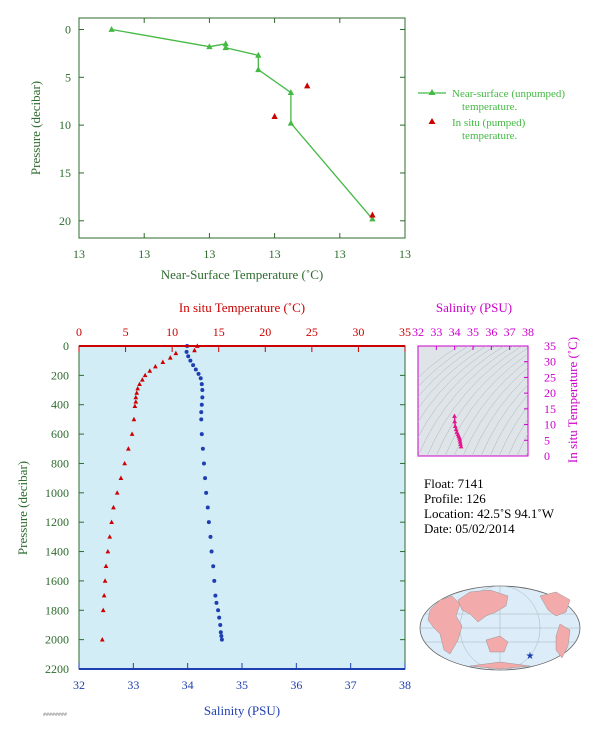 Image resolution: width=601 pixels, height=732 pixels. Describe the element at coordinates (65, 125) in the screenshot. I see `top-y-tick-label: 10` at that location.